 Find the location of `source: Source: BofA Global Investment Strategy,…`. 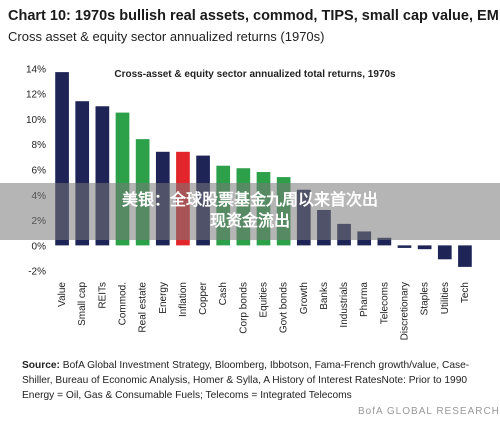

source: Source: BofA Global Investment Strategy,… is located at coordinates (250, 380).